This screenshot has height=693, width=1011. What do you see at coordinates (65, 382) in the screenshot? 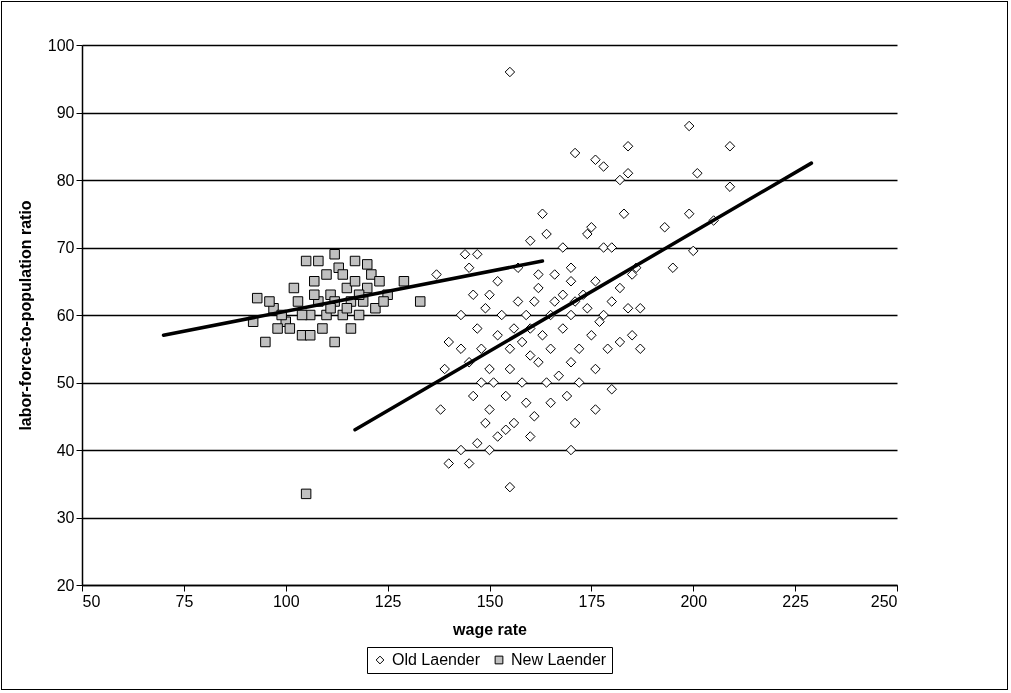
I see `y-tick-label: 50` at bounding box center [65, 382].